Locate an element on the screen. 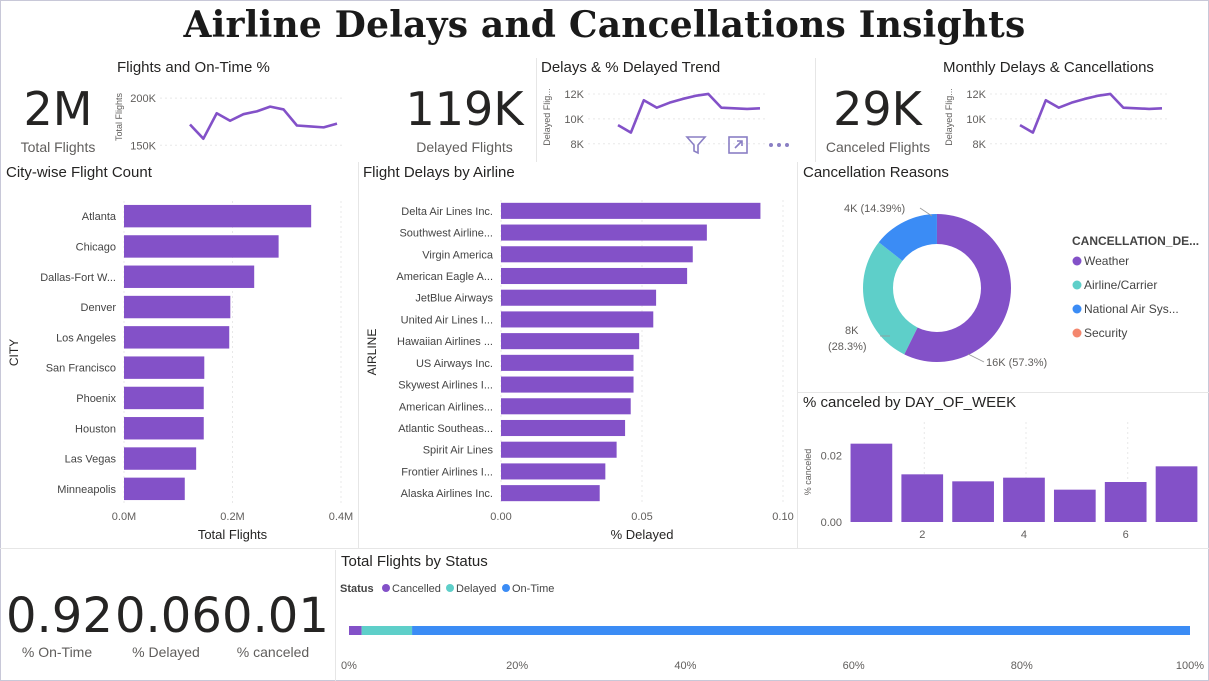 The image size is (1209, 681). x-tick-label: 6 is located at coordinates (1126, 535).